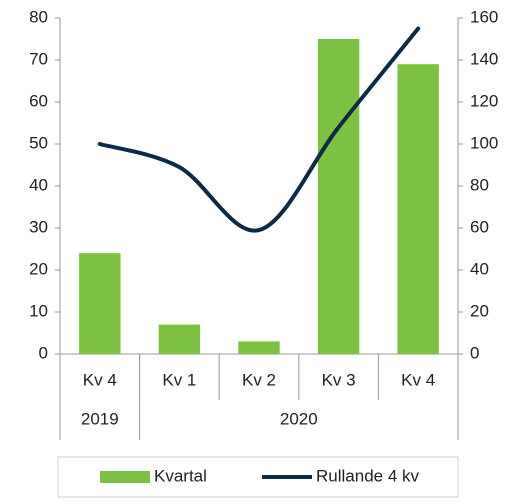 The image size is (528, 504). What do you see at coordinates (479, 184) in the screenshot?
I see `y2-tick-label: 80` at bounding box center [479, 184].